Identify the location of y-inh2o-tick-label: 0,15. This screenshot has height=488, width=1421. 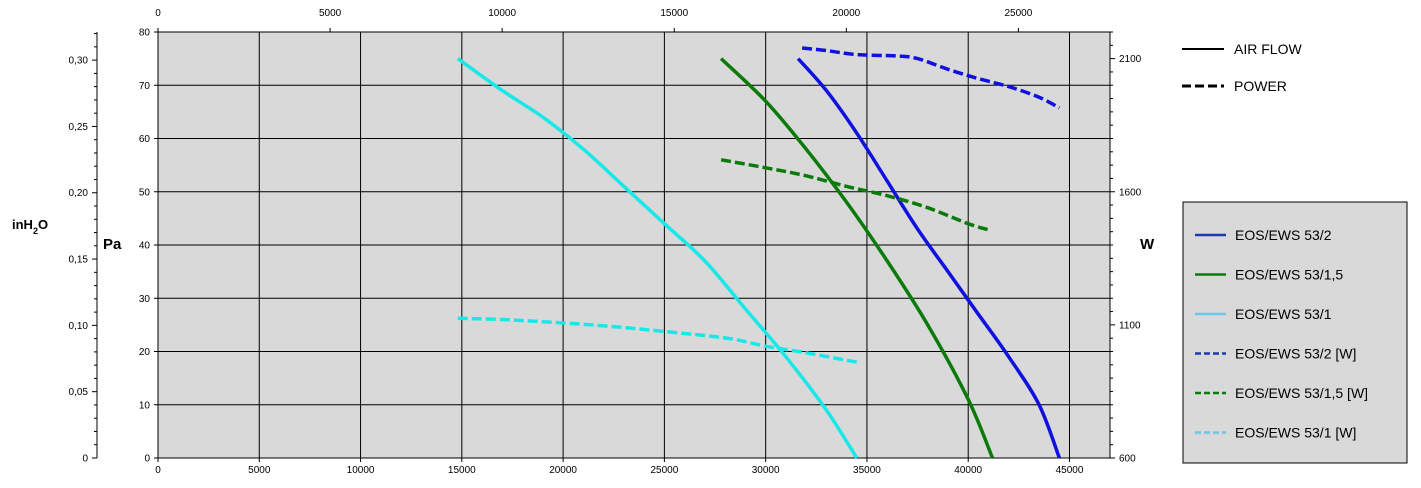
(79, 260).